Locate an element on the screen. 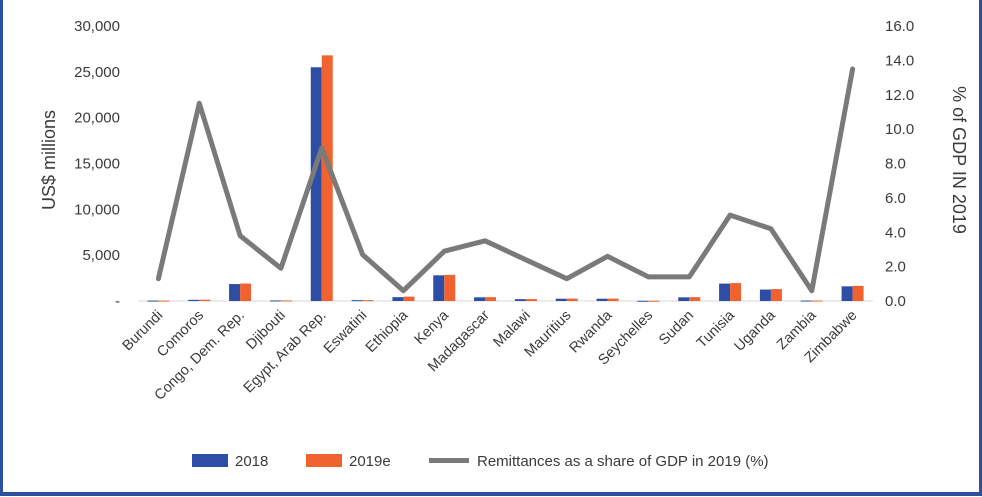  right-axis-ticks: 0.0 2.0 4.0 6.0 8.0 10.0 12.0 14.0 16.0 is located at coordinates (899, 164).